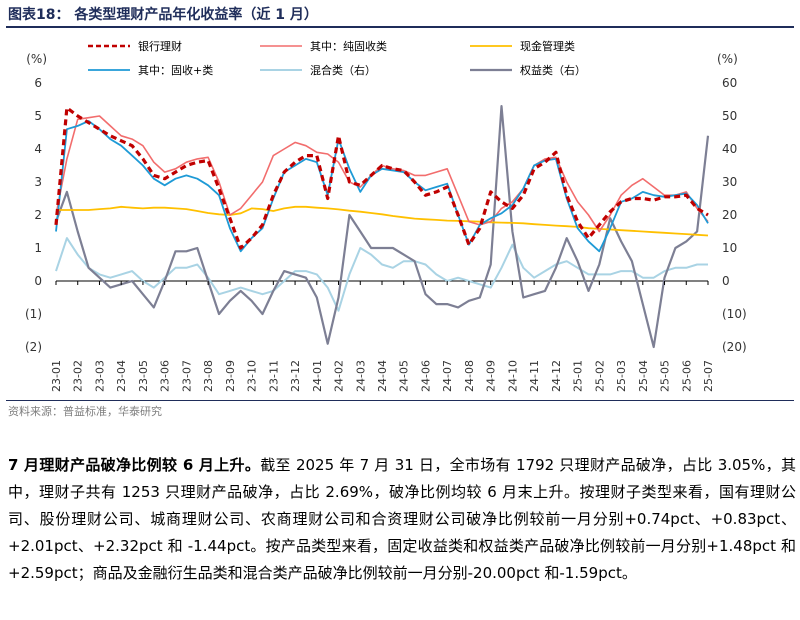  Describe the element at coordinates (85, 411) in the screenshot. I see `source-note: 资料来源：普益标准，华泰研究` at that location.